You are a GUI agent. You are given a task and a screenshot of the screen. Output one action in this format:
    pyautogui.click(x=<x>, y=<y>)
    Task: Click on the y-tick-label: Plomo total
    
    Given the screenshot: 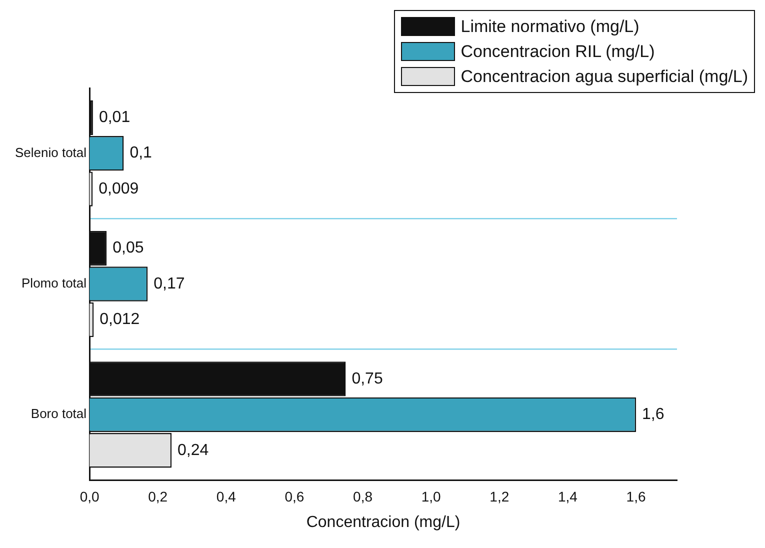 What is the action you would take?
    pyautogui.click(x=54, y=283)
    